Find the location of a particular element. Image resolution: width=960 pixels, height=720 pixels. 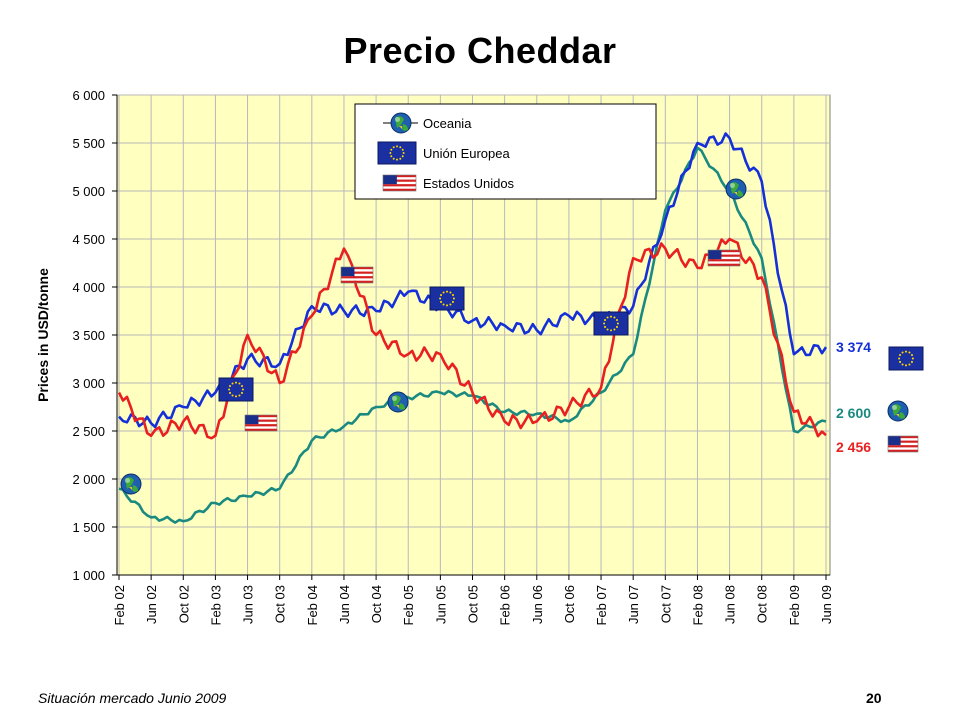

x-tick-label: Feb 09 is located at coordinates (794, 605).